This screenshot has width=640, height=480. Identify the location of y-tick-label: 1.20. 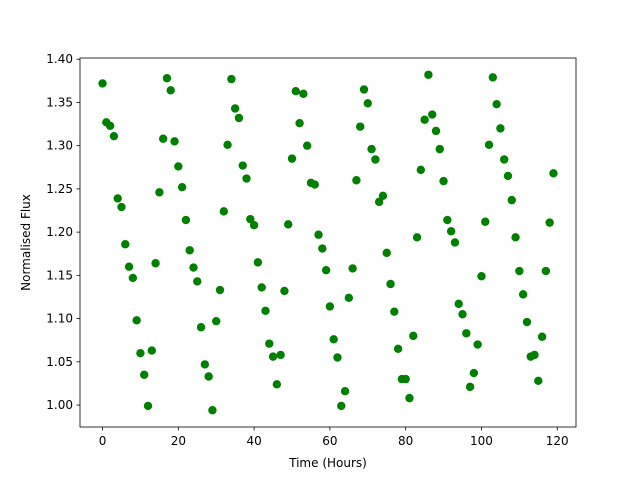
(59, 232).